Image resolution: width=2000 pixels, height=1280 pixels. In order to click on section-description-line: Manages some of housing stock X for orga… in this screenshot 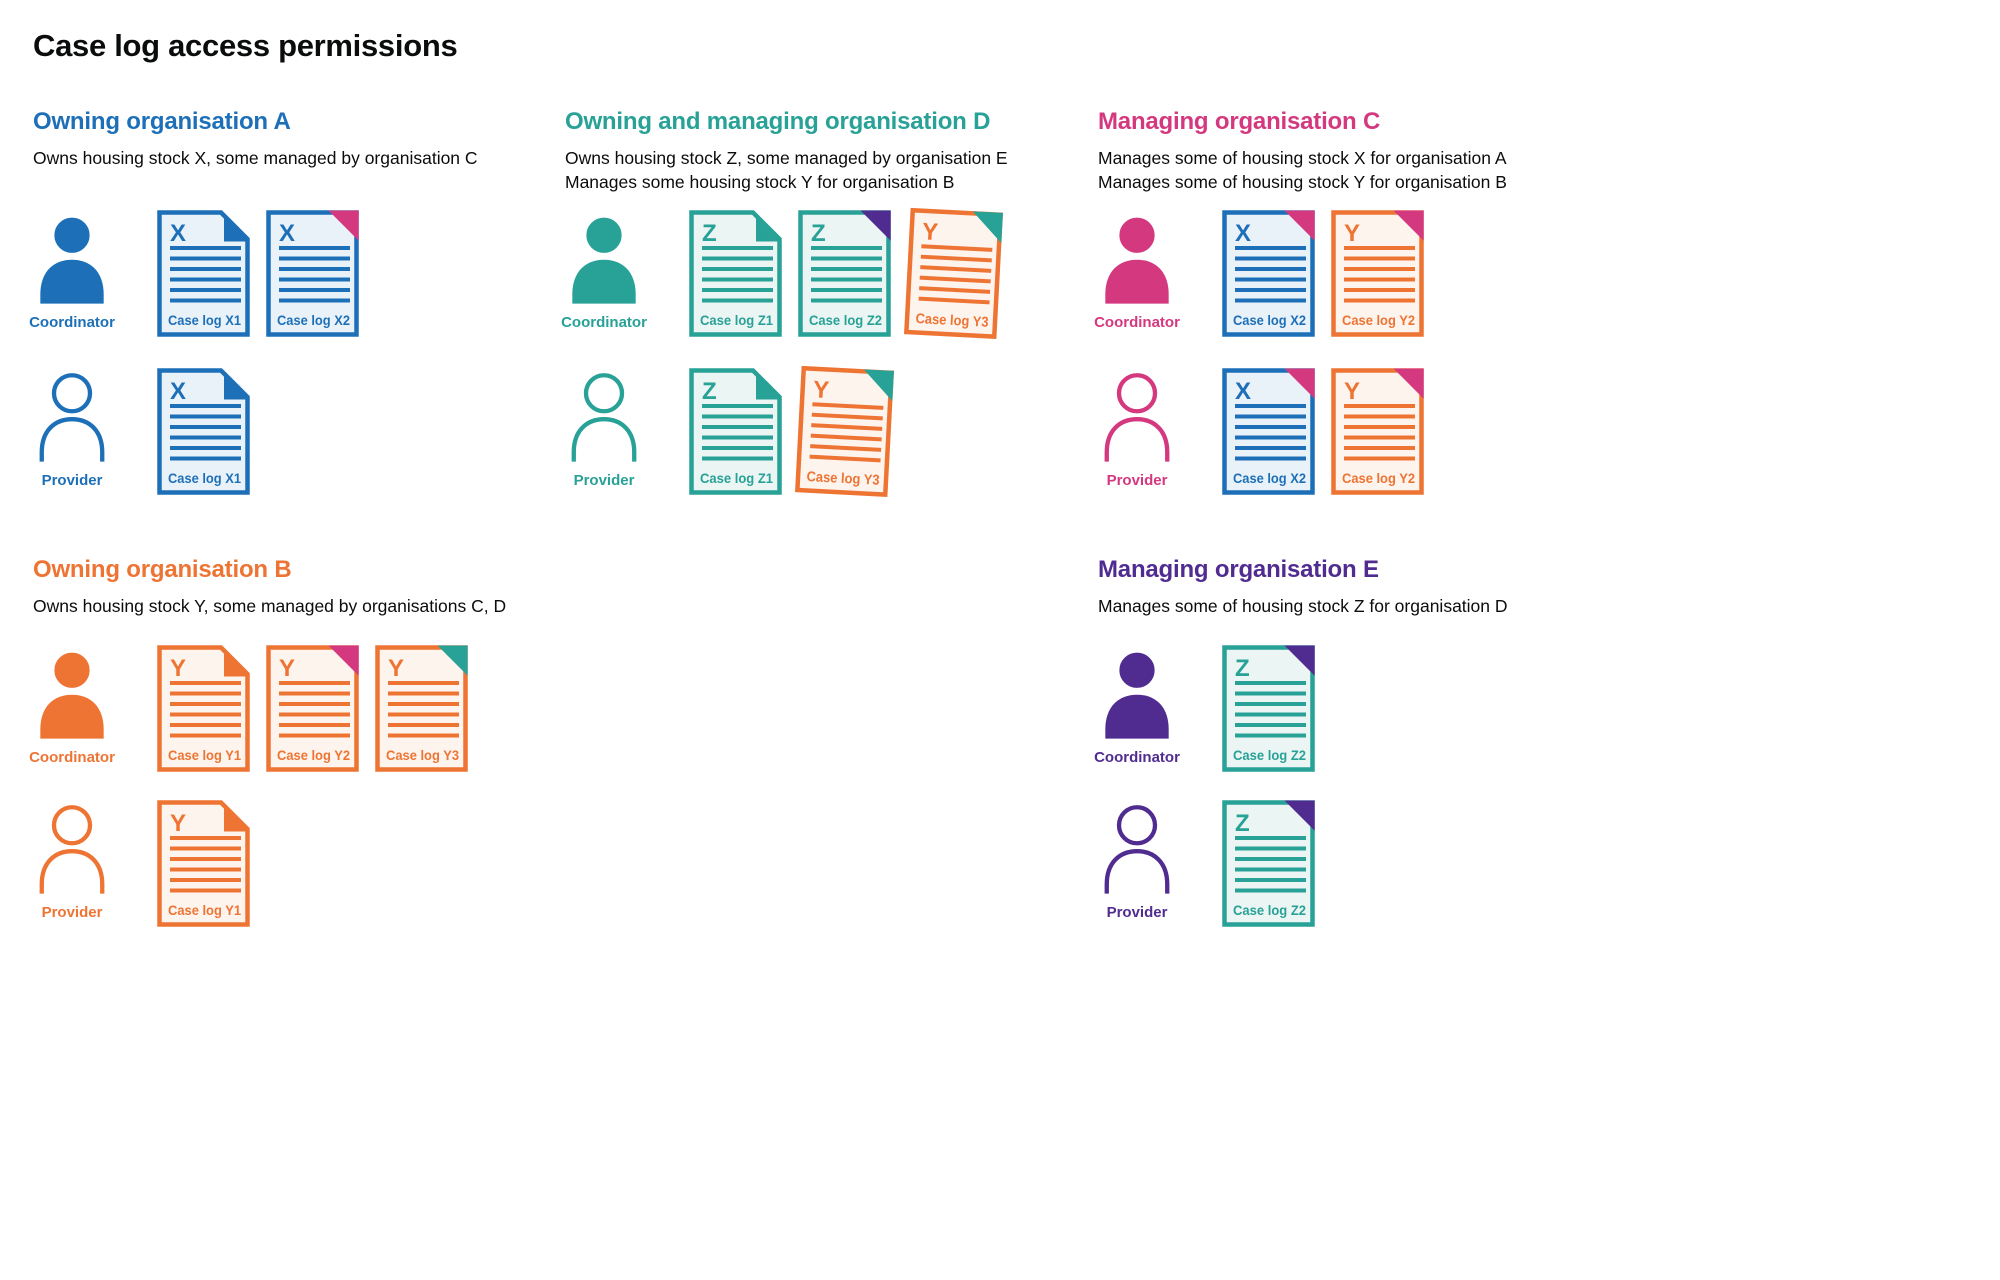, I will do `click(1302, 158)`.